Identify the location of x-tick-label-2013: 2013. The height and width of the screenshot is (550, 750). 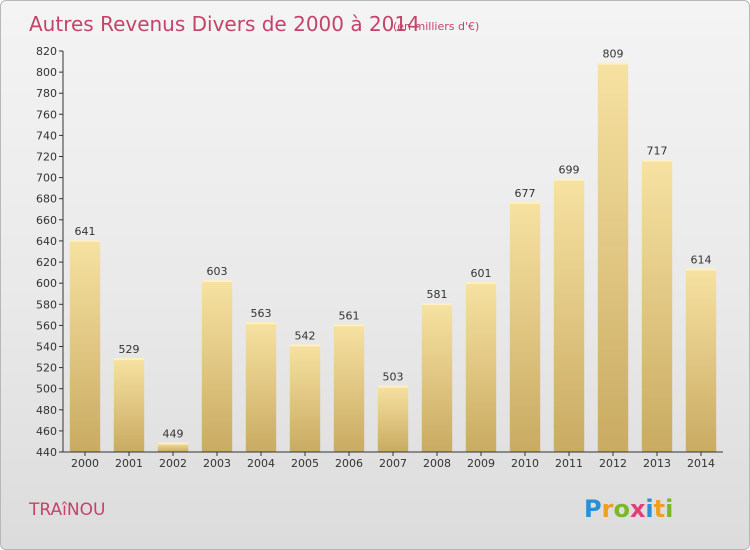
(657, 463).